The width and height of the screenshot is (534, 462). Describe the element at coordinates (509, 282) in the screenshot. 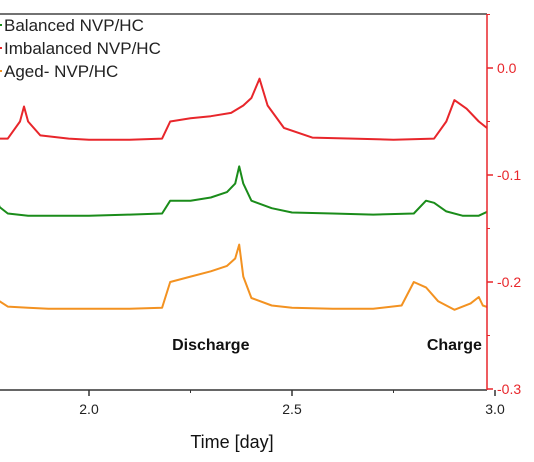

I see `y-tick-label: -0.2` at that location.